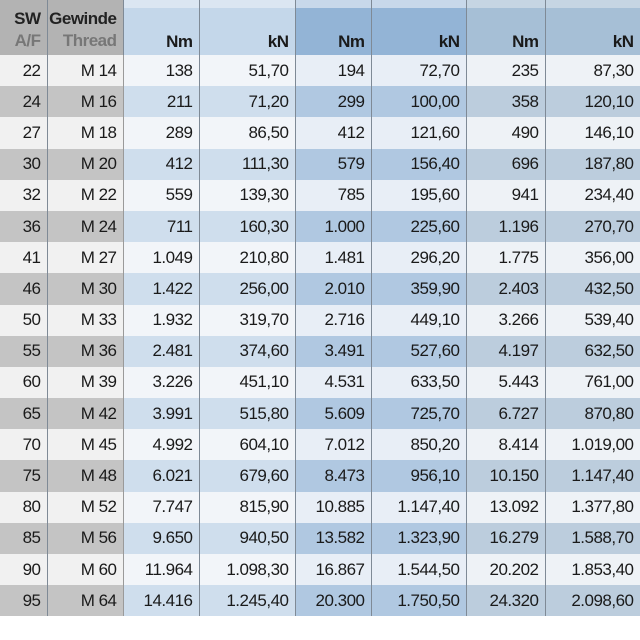 The width and height of the screenshot is (640, 640). I want to click on table-cell: 16.279, so click(506, 538).